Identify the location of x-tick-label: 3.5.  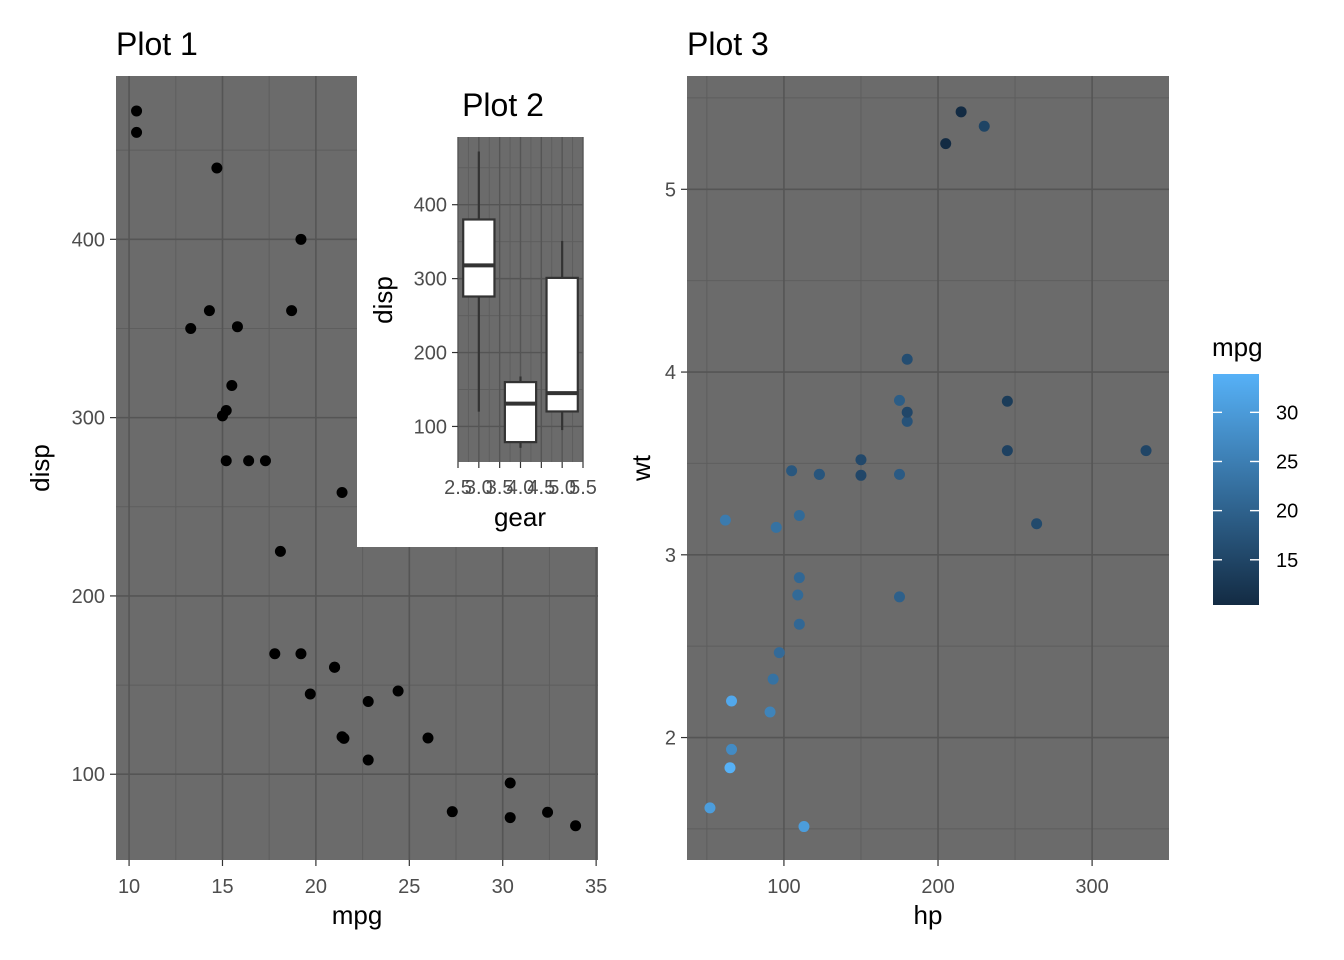
(500, 488).